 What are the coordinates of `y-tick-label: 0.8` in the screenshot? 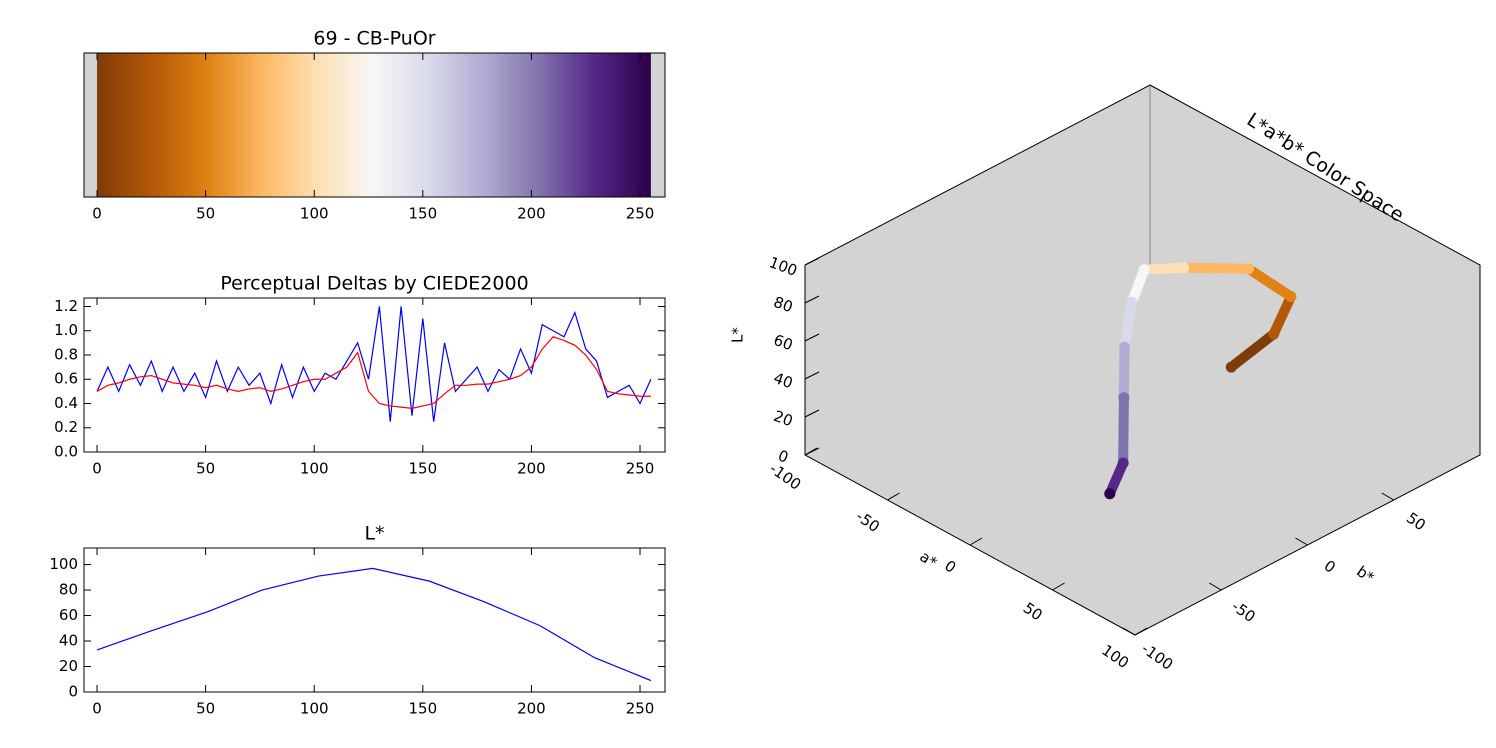 It's located at (66, 354).